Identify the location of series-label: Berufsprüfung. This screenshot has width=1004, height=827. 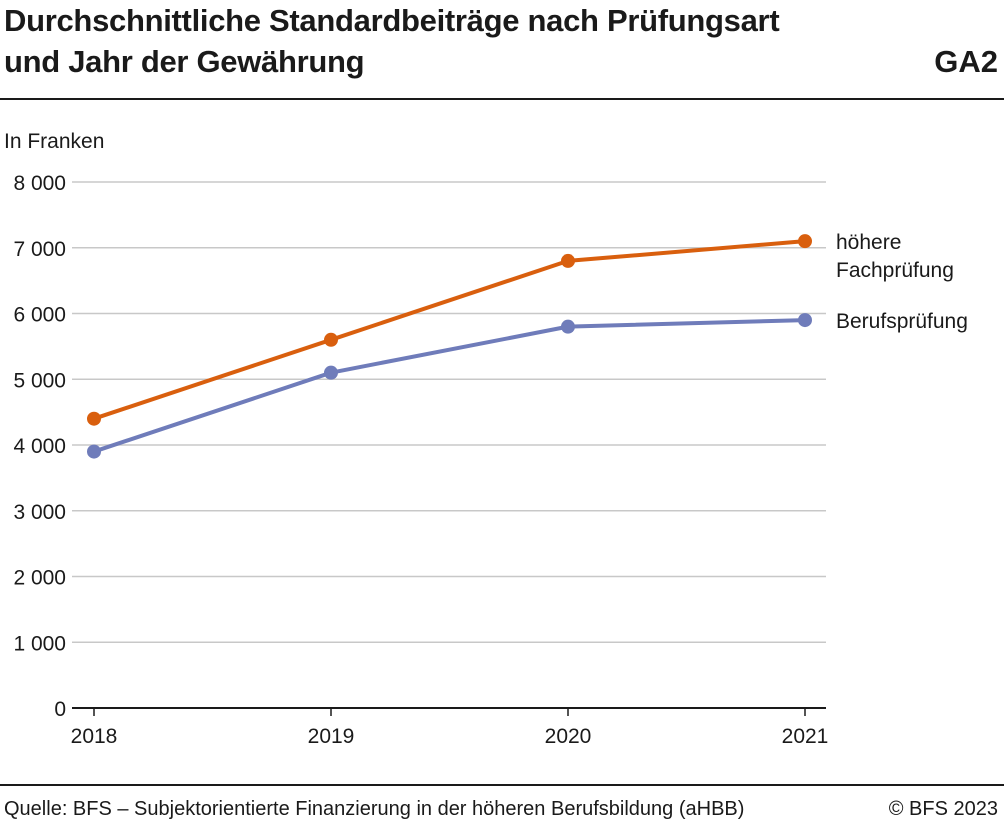
(902, 321).